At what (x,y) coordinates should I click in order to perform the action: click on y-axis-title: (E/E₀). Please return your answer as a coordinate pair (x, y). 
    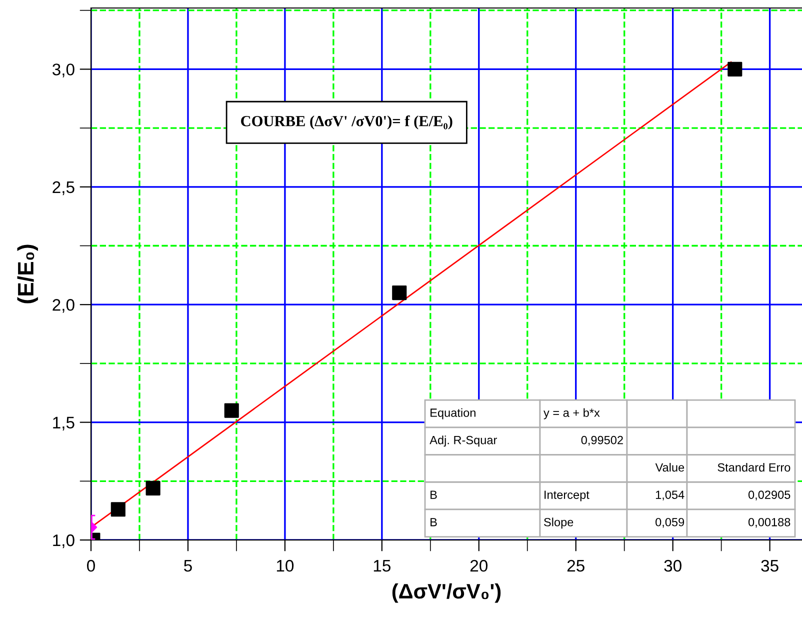
    Looking at the image, I should click on (27, 274).